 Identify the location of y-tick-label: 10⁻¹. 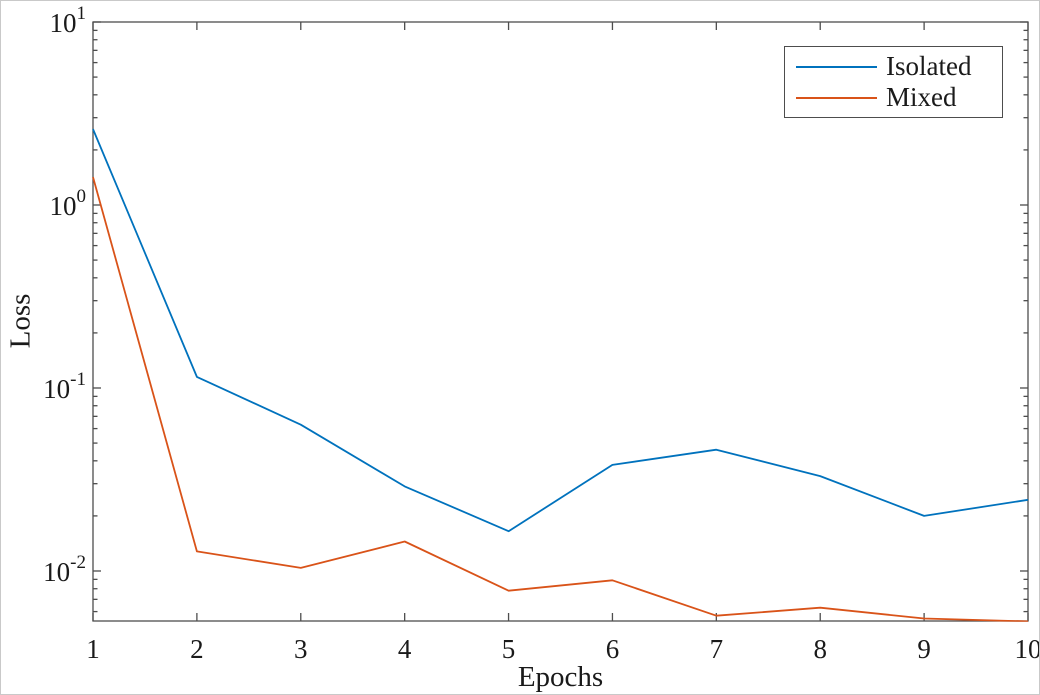
(64, 386).